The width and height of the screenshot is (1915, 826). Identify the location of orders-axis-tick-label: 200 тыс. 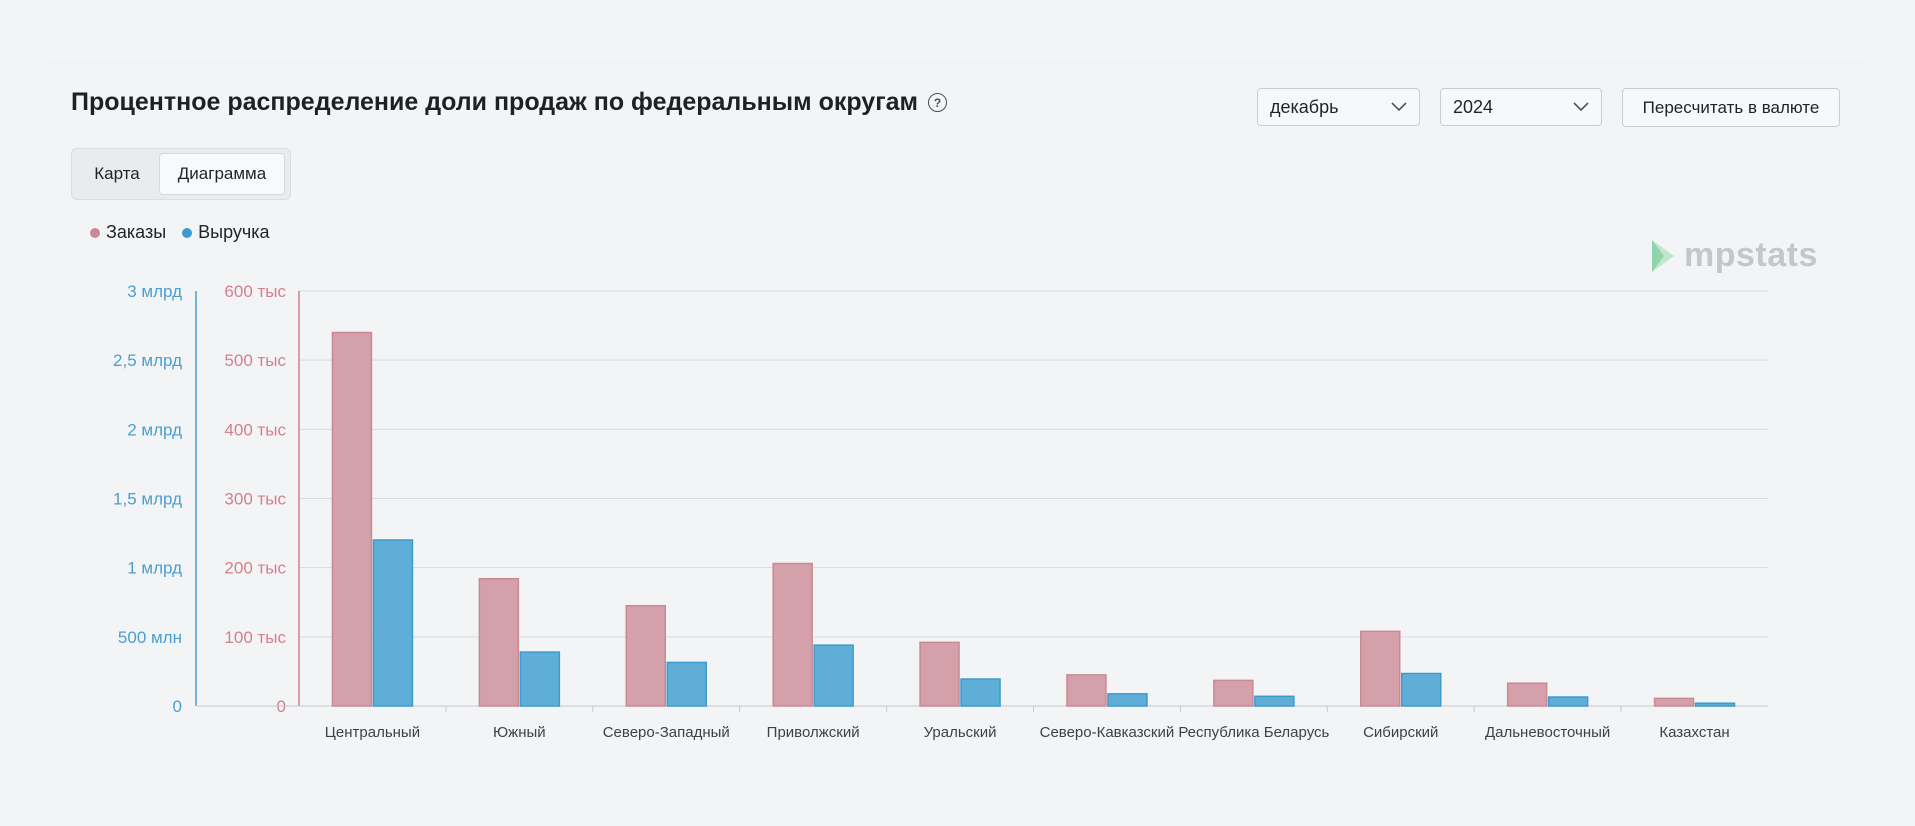
(255, 568).